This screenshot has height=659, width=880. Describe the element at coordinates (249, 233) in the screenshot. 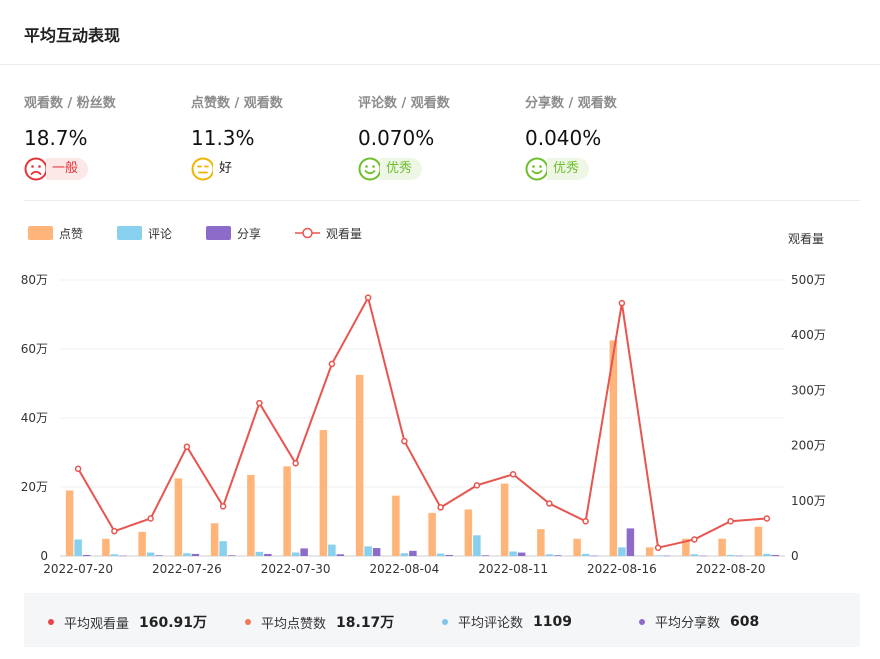

I see `legend-label: 分享` at that location.